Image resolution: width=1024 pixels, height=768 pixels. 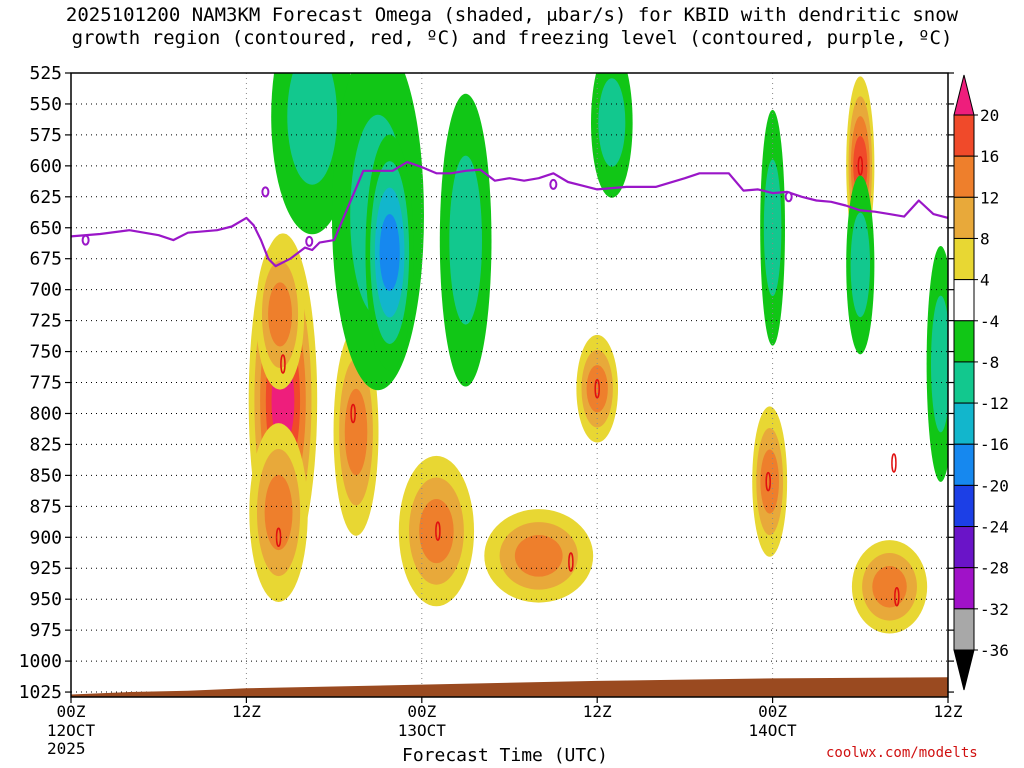 I want to click on freezing-level-line, so click(x=509, y=214).